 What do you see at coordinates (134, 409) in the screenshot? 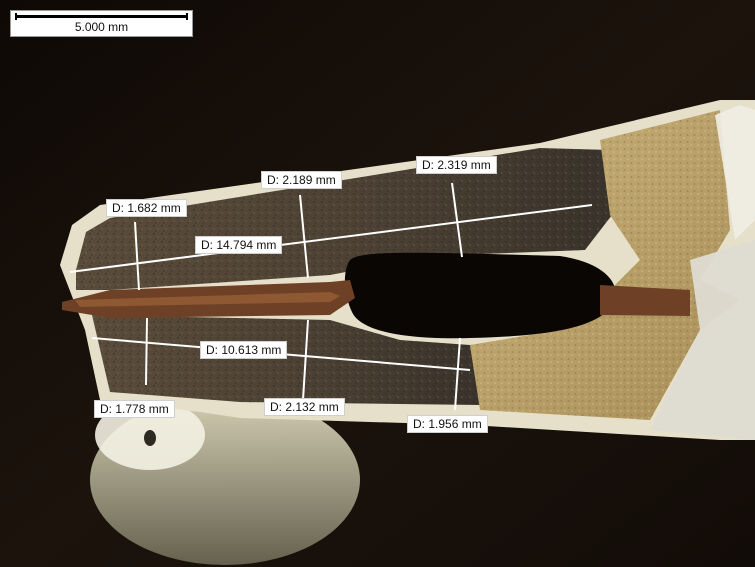
I see `measurement-label-lower-left: D: 1.778 mm` at bounding box center [134, 409].